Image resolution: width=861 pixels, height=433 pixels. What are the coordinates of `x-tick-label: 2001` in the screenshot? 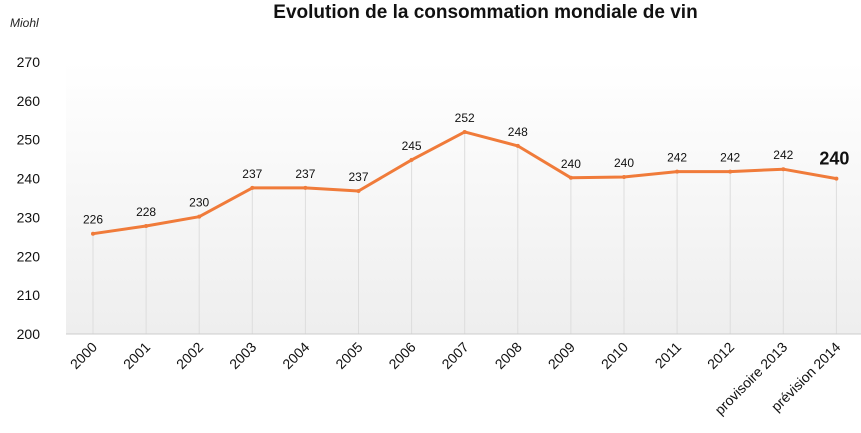 It's located at (136, 355).